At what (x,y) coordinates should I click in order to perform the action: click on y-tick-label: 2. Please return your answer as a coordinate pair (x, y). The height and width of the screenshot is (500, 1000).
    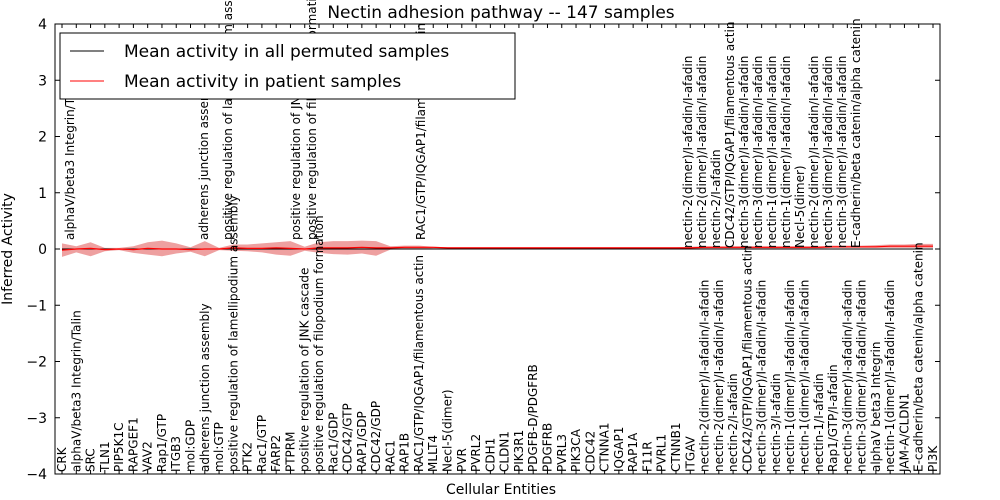
    Looking at the image, I should click on (42, 138).